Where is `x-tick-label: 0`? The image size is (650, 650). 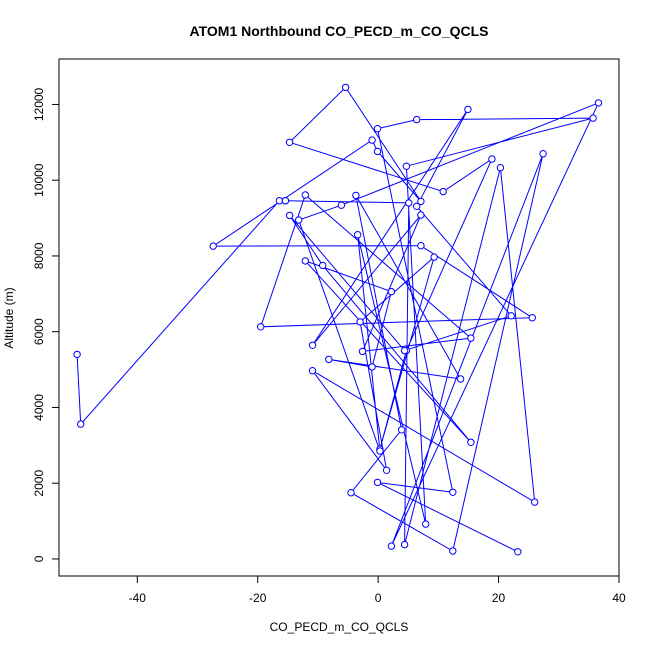
x-tick-label: 0 is located at coordinates (378, 598).